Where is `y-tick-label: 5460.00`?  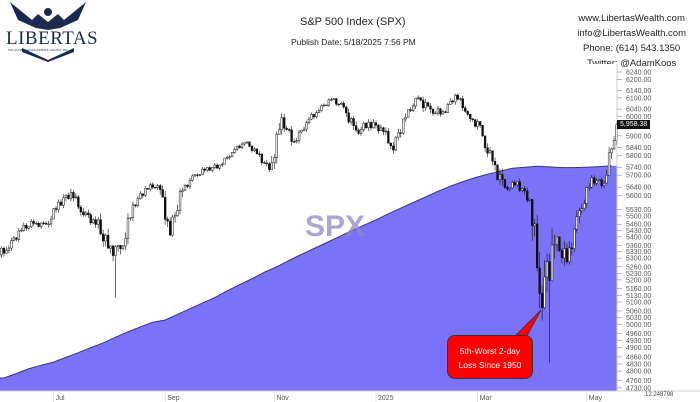
y-tick-label: 5460.00 is located at coordinates (638, 225).